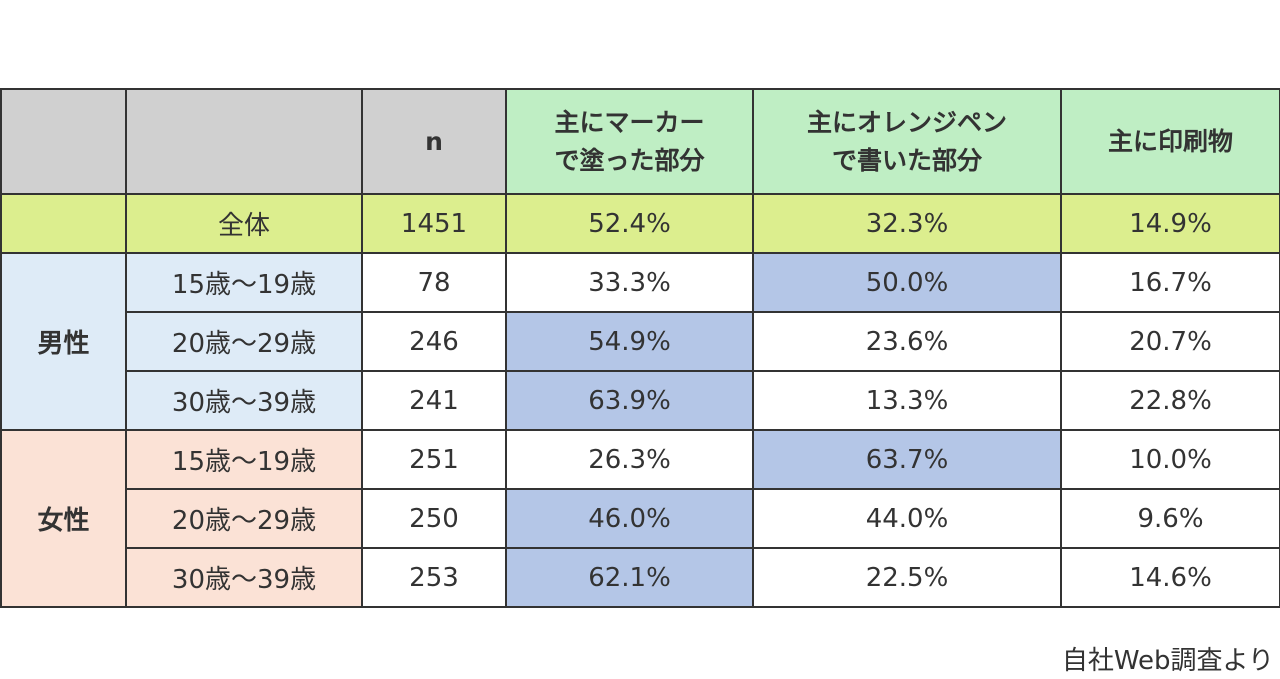  What do you see at coordinates (434, 223) in the screenshot?
I see `n-cell: 1451` at bounding box center [434, 223].